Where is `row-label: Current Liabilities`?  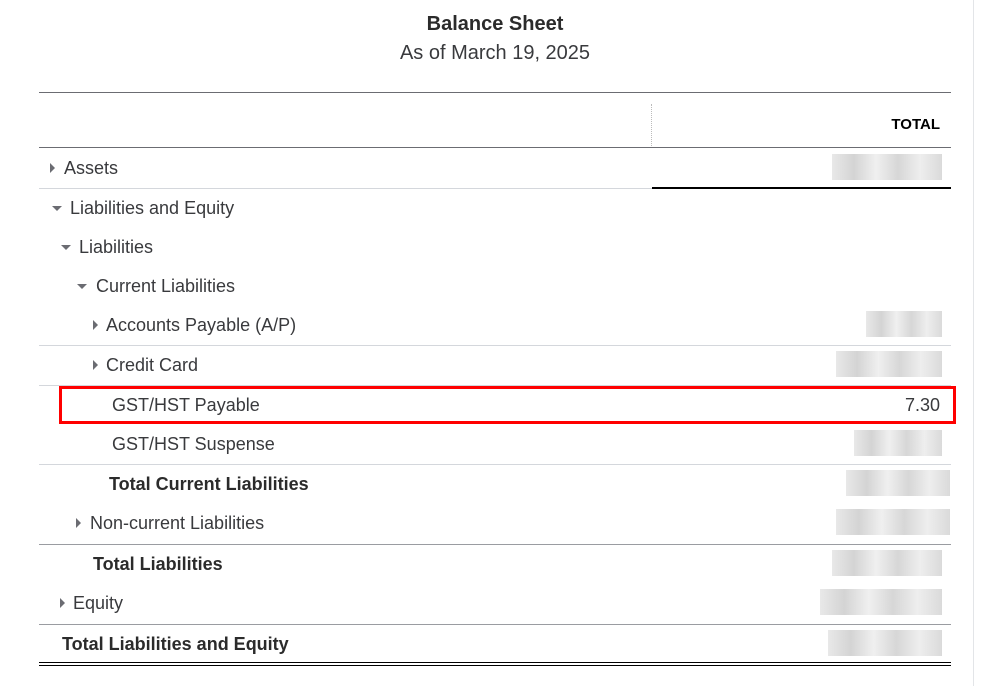
row-label: Current Liabilities is located at coordinates (166, 286).